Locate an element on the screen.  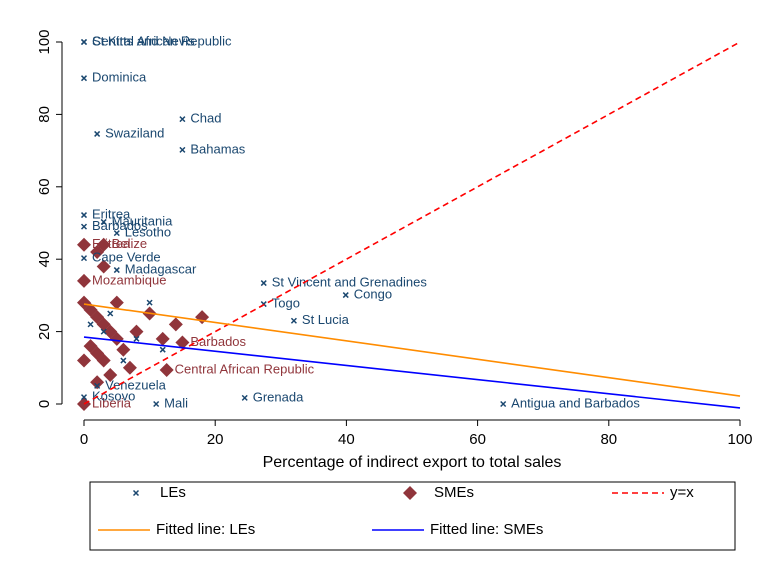
point-label: Kosovo is located at coordinates (113, 396).